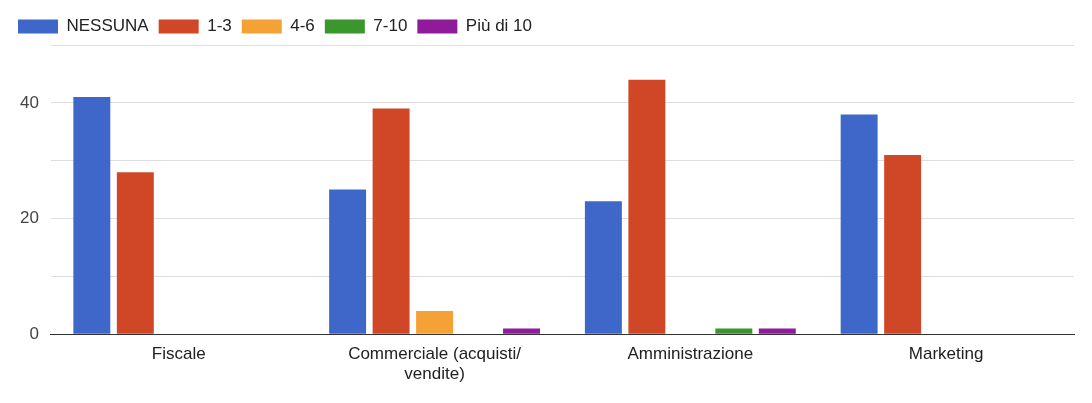  Describe the element at coordinates (178, 354) in the screenshot. I see `x-tick-label: Fiscale` at that location.